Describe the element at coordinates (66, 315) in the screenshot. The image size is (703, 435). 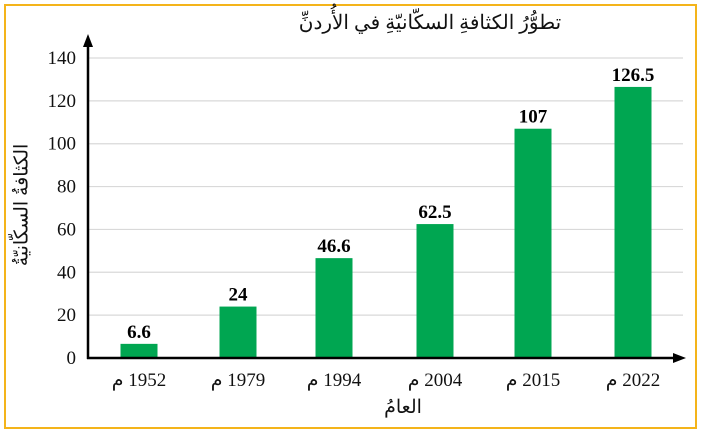
I see `y-tick-label: 20` at that location.